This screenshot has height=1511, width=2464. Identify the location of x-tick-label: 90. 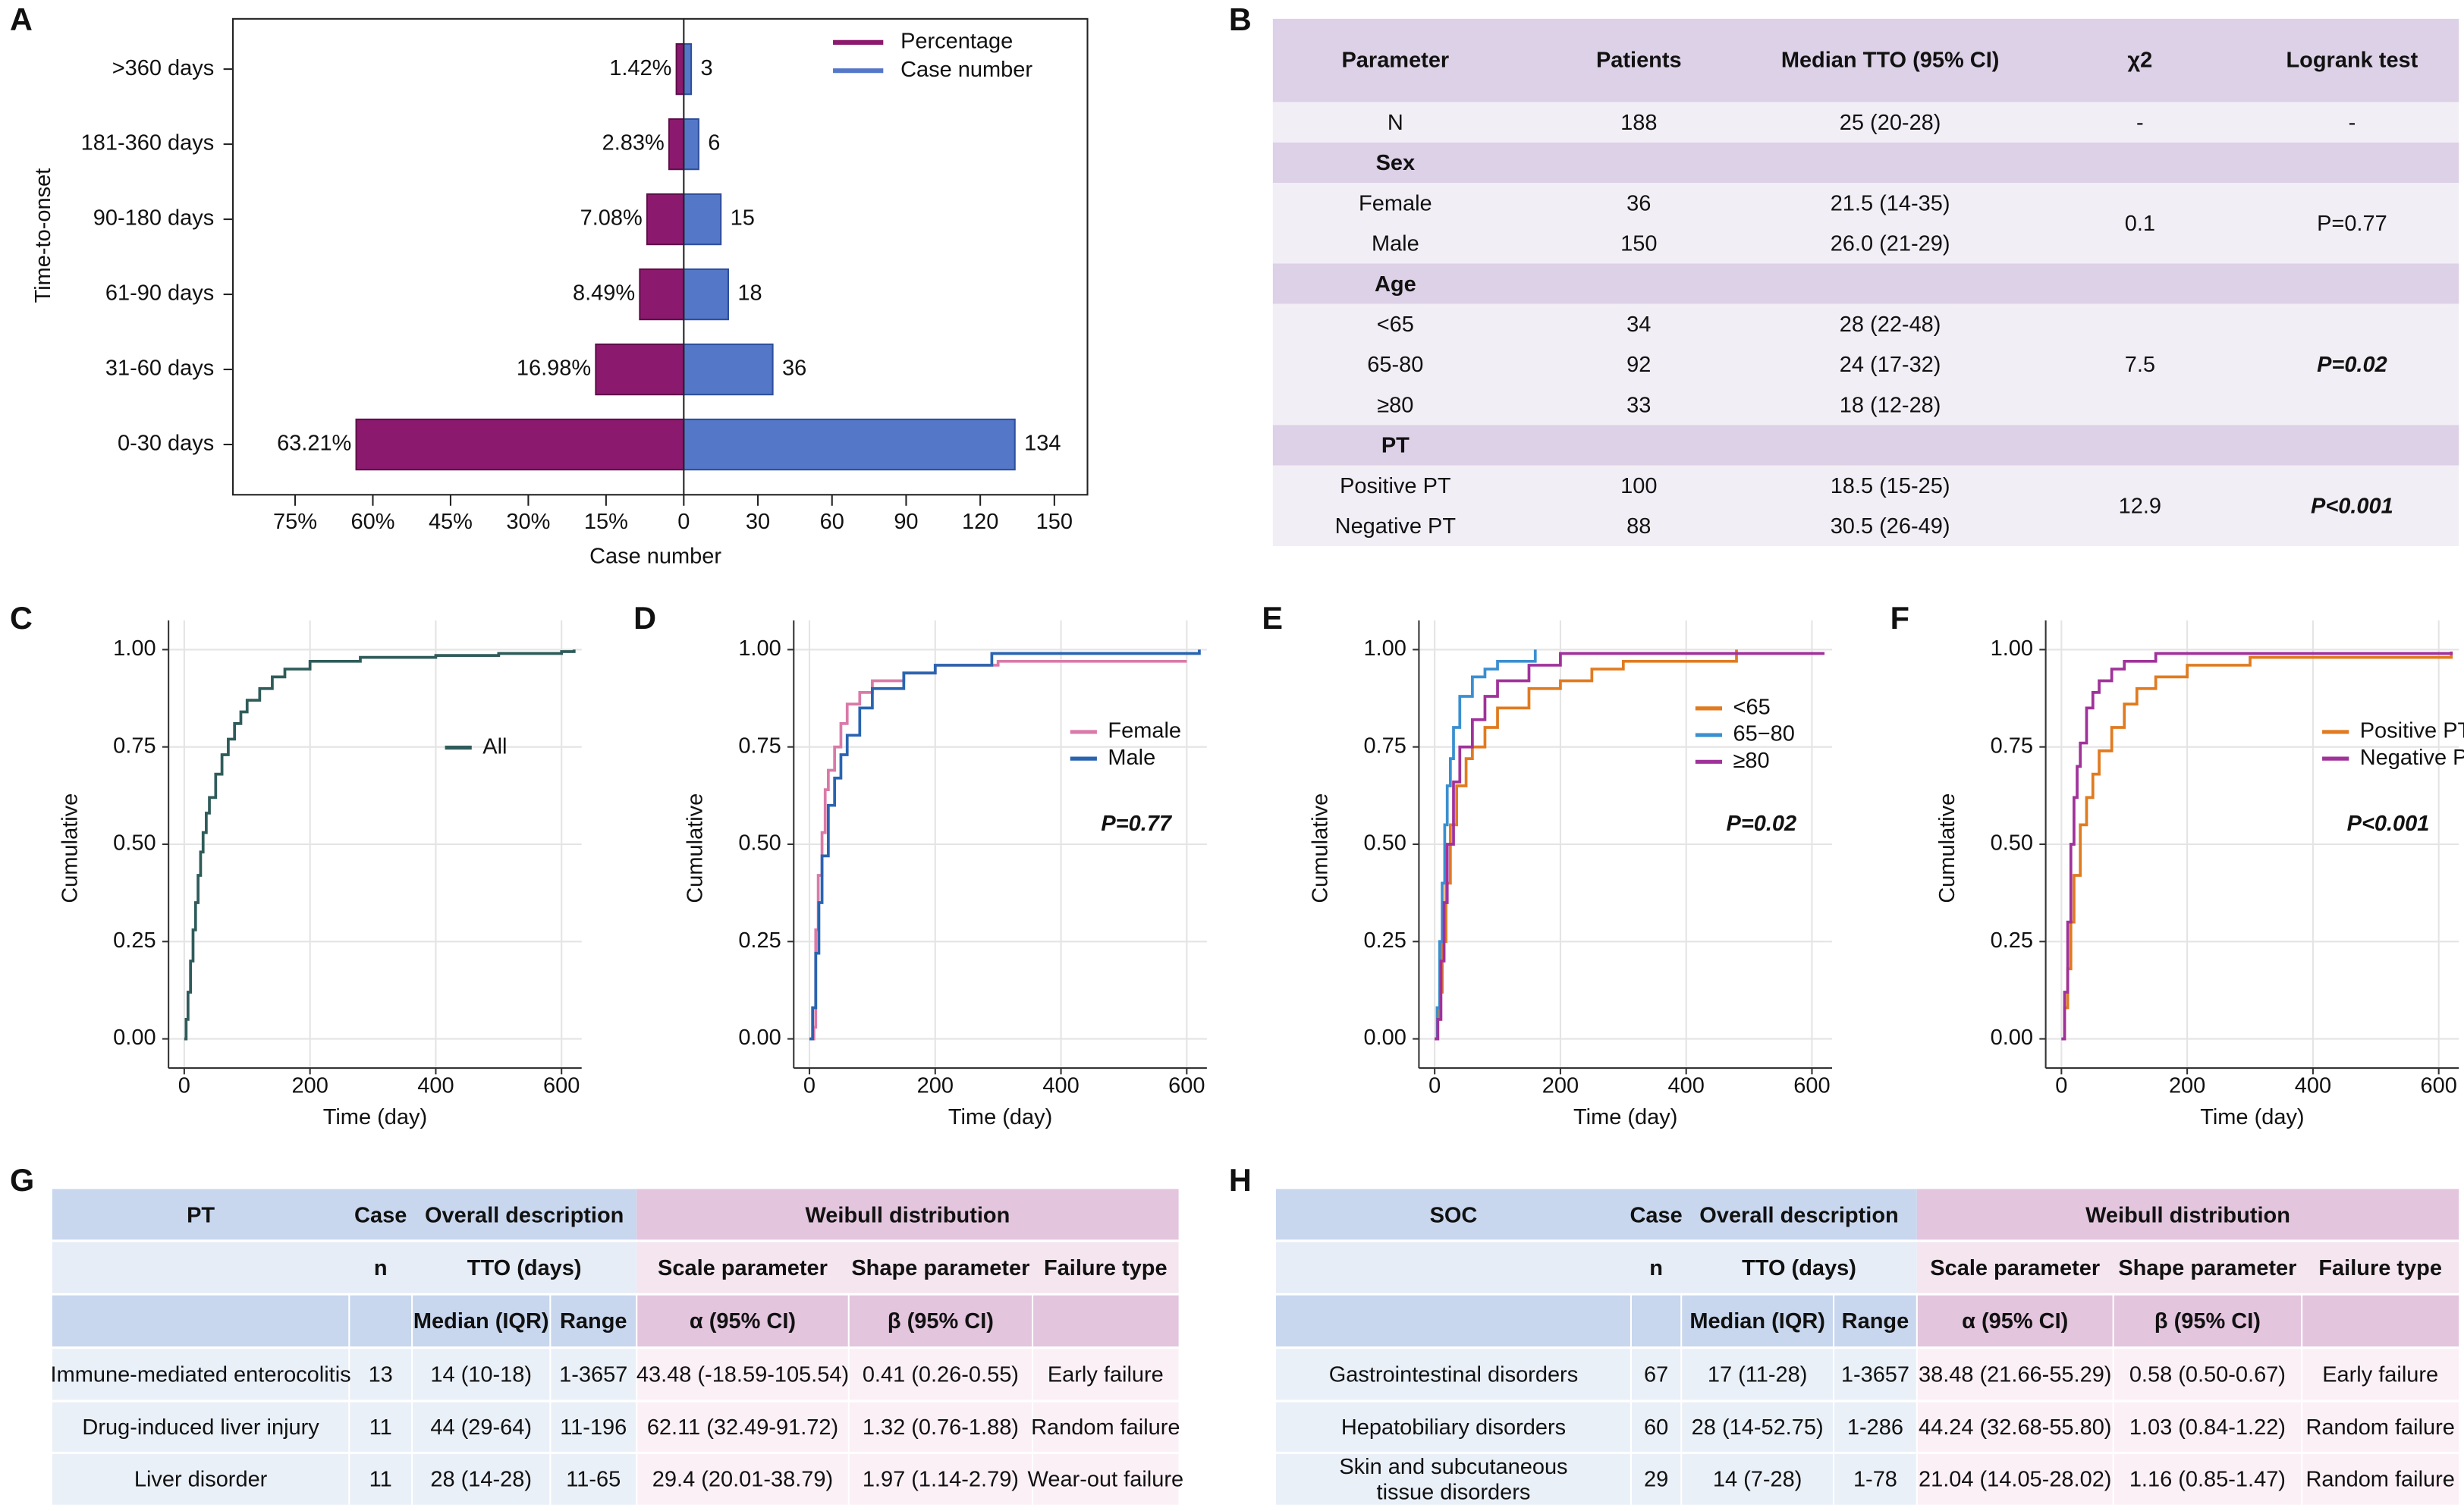
(906, 522).